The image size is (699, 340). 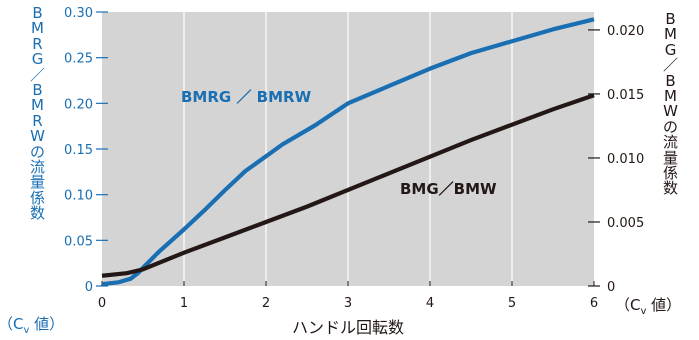 What do you see at coordinates (348, 303) in the screenshot?
I see `x-tick-label: 3` at bounding box center [348, 303].